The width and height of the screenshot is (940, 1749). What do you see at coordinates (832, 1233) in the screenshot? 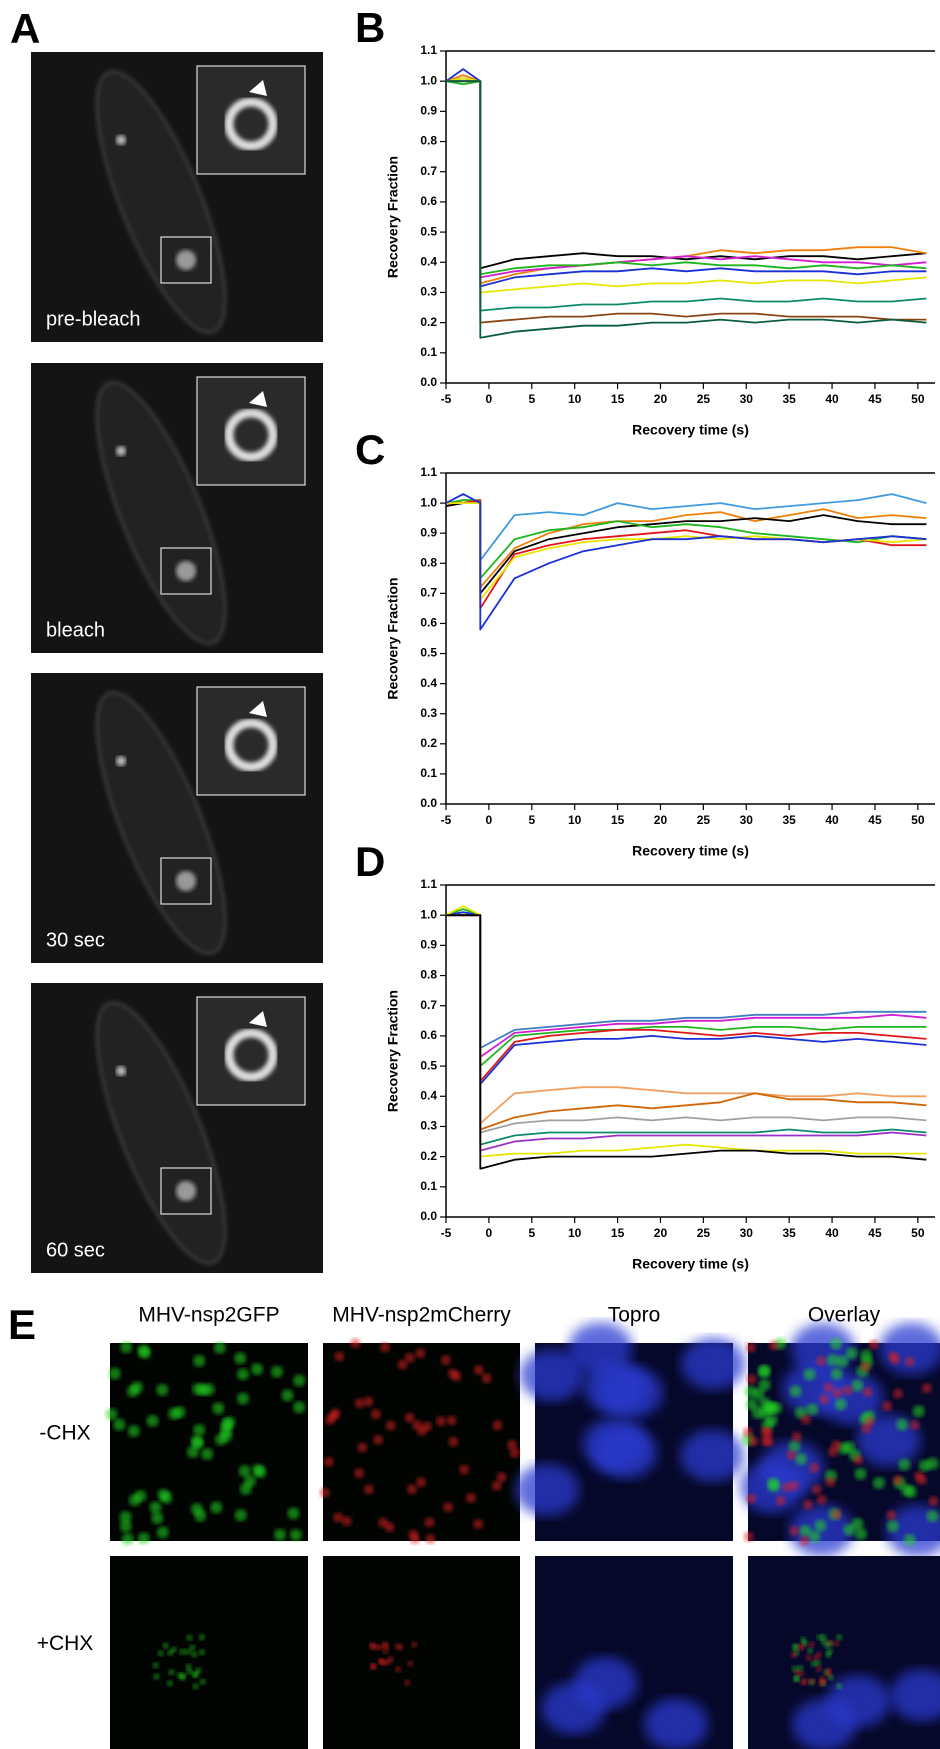
I see `x-tick-label: 40` at bounding box center [832, 1233].